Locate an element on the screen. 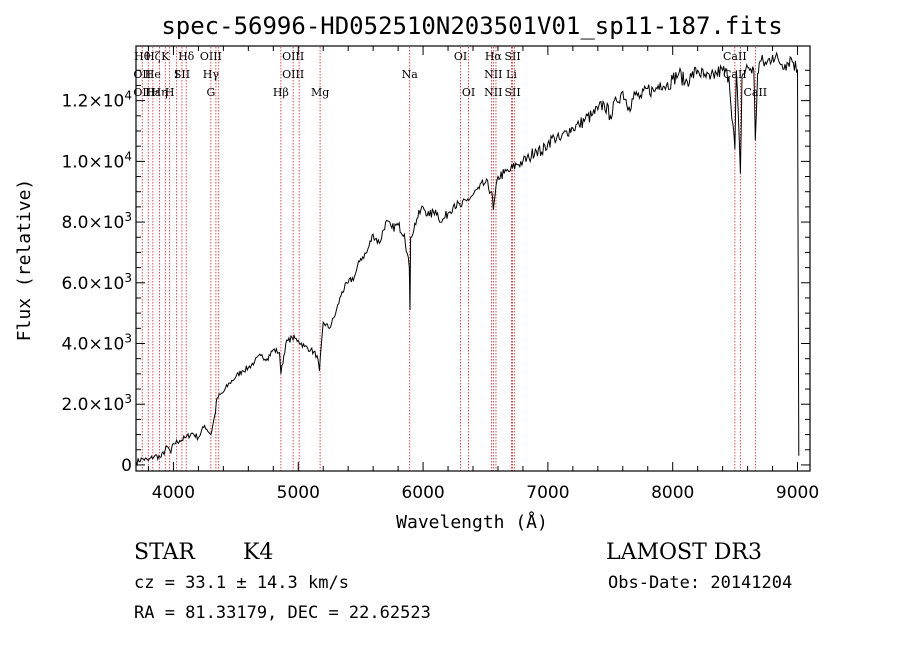 The height and width of the screenshot is (649, 900). line-label: Hζ is located at coordinates (153, 56).